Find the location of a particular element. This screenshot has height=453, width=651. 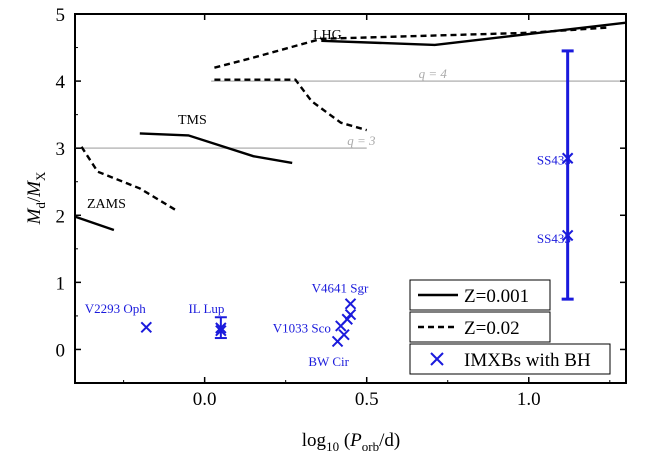

imxb-marker-10-b is located at coordinates (567, 235).